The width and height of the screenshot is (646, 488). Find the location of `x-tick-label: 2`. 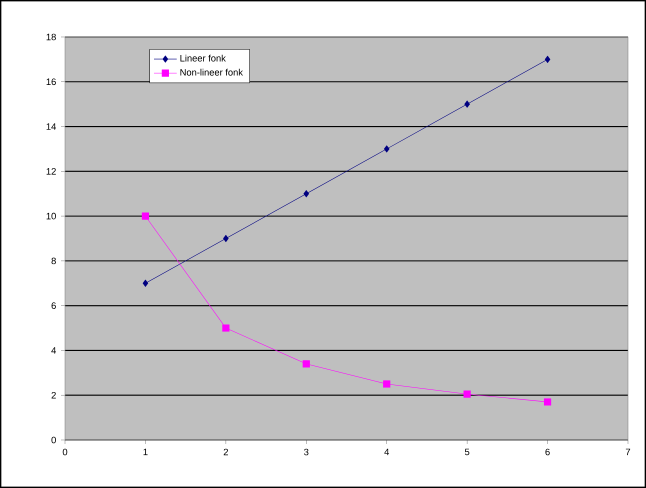

x-tick-label: 2 is located at coordinates (226, 452).